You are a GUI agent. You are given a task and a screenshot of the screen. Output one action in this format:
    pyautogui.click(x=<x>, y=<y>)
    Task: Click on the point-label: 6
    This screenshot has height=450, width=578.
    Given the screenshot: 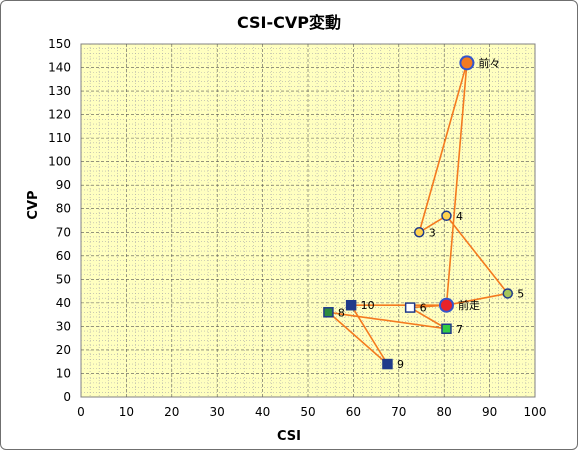 What is the action you would take?
    pyautogui.click(x=423, y=308)
    